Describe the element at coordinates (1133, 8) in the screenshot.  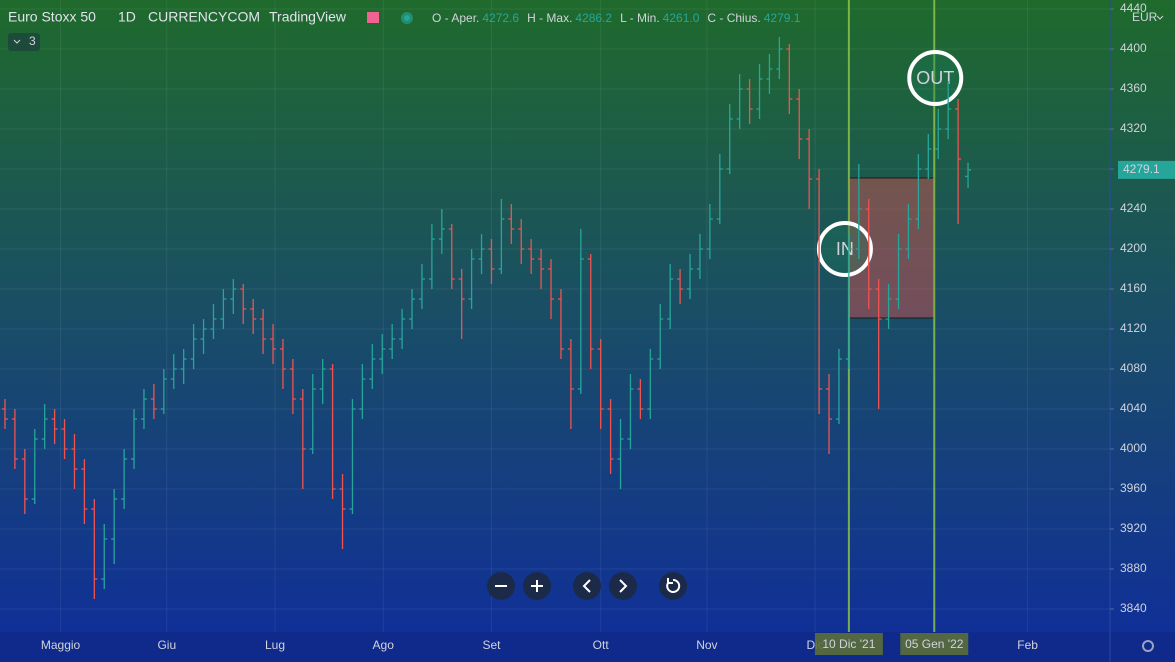
I see `y-tick-label: 4440` at that location.